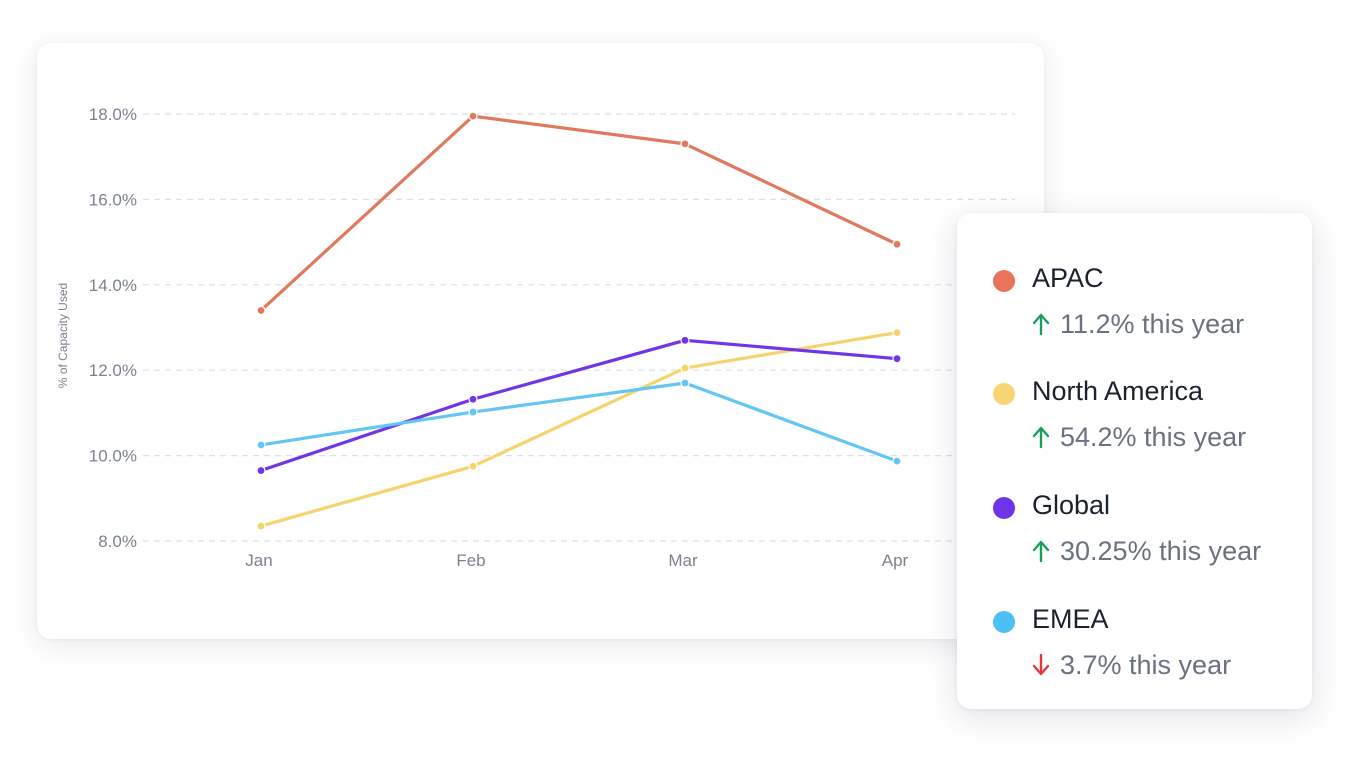  Describe the element at coordinates (1152, 324) in the screenshot. I see `legend-change-text: 11.2% this year` at that location.